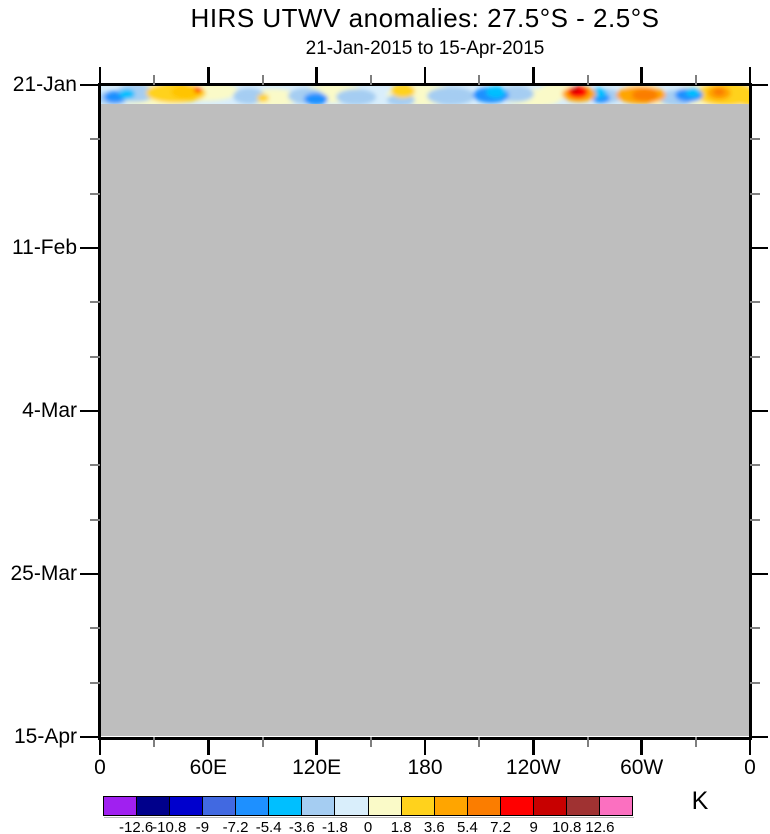 Image resolution: width=770 pixels, height=834 pixels. Describe the element at coordinates (642, 767) in the screenshot. I see `x-tick-label: 60W` at that location.